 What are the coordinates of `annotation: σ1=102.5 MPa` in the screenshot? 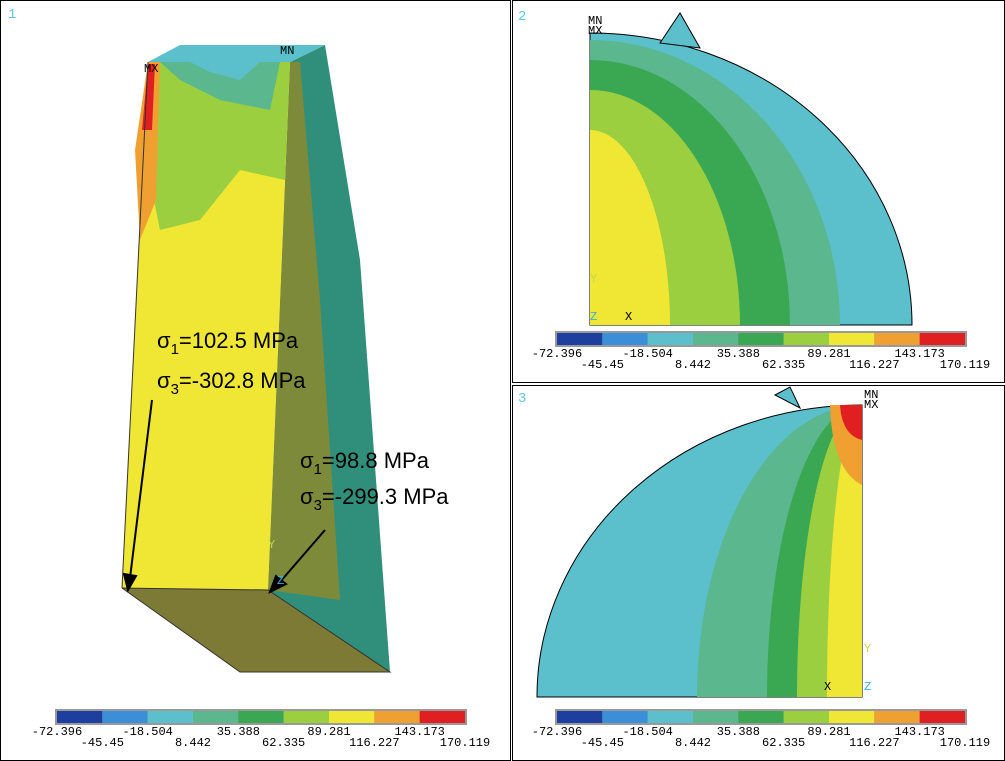 It's located at (228, 343).